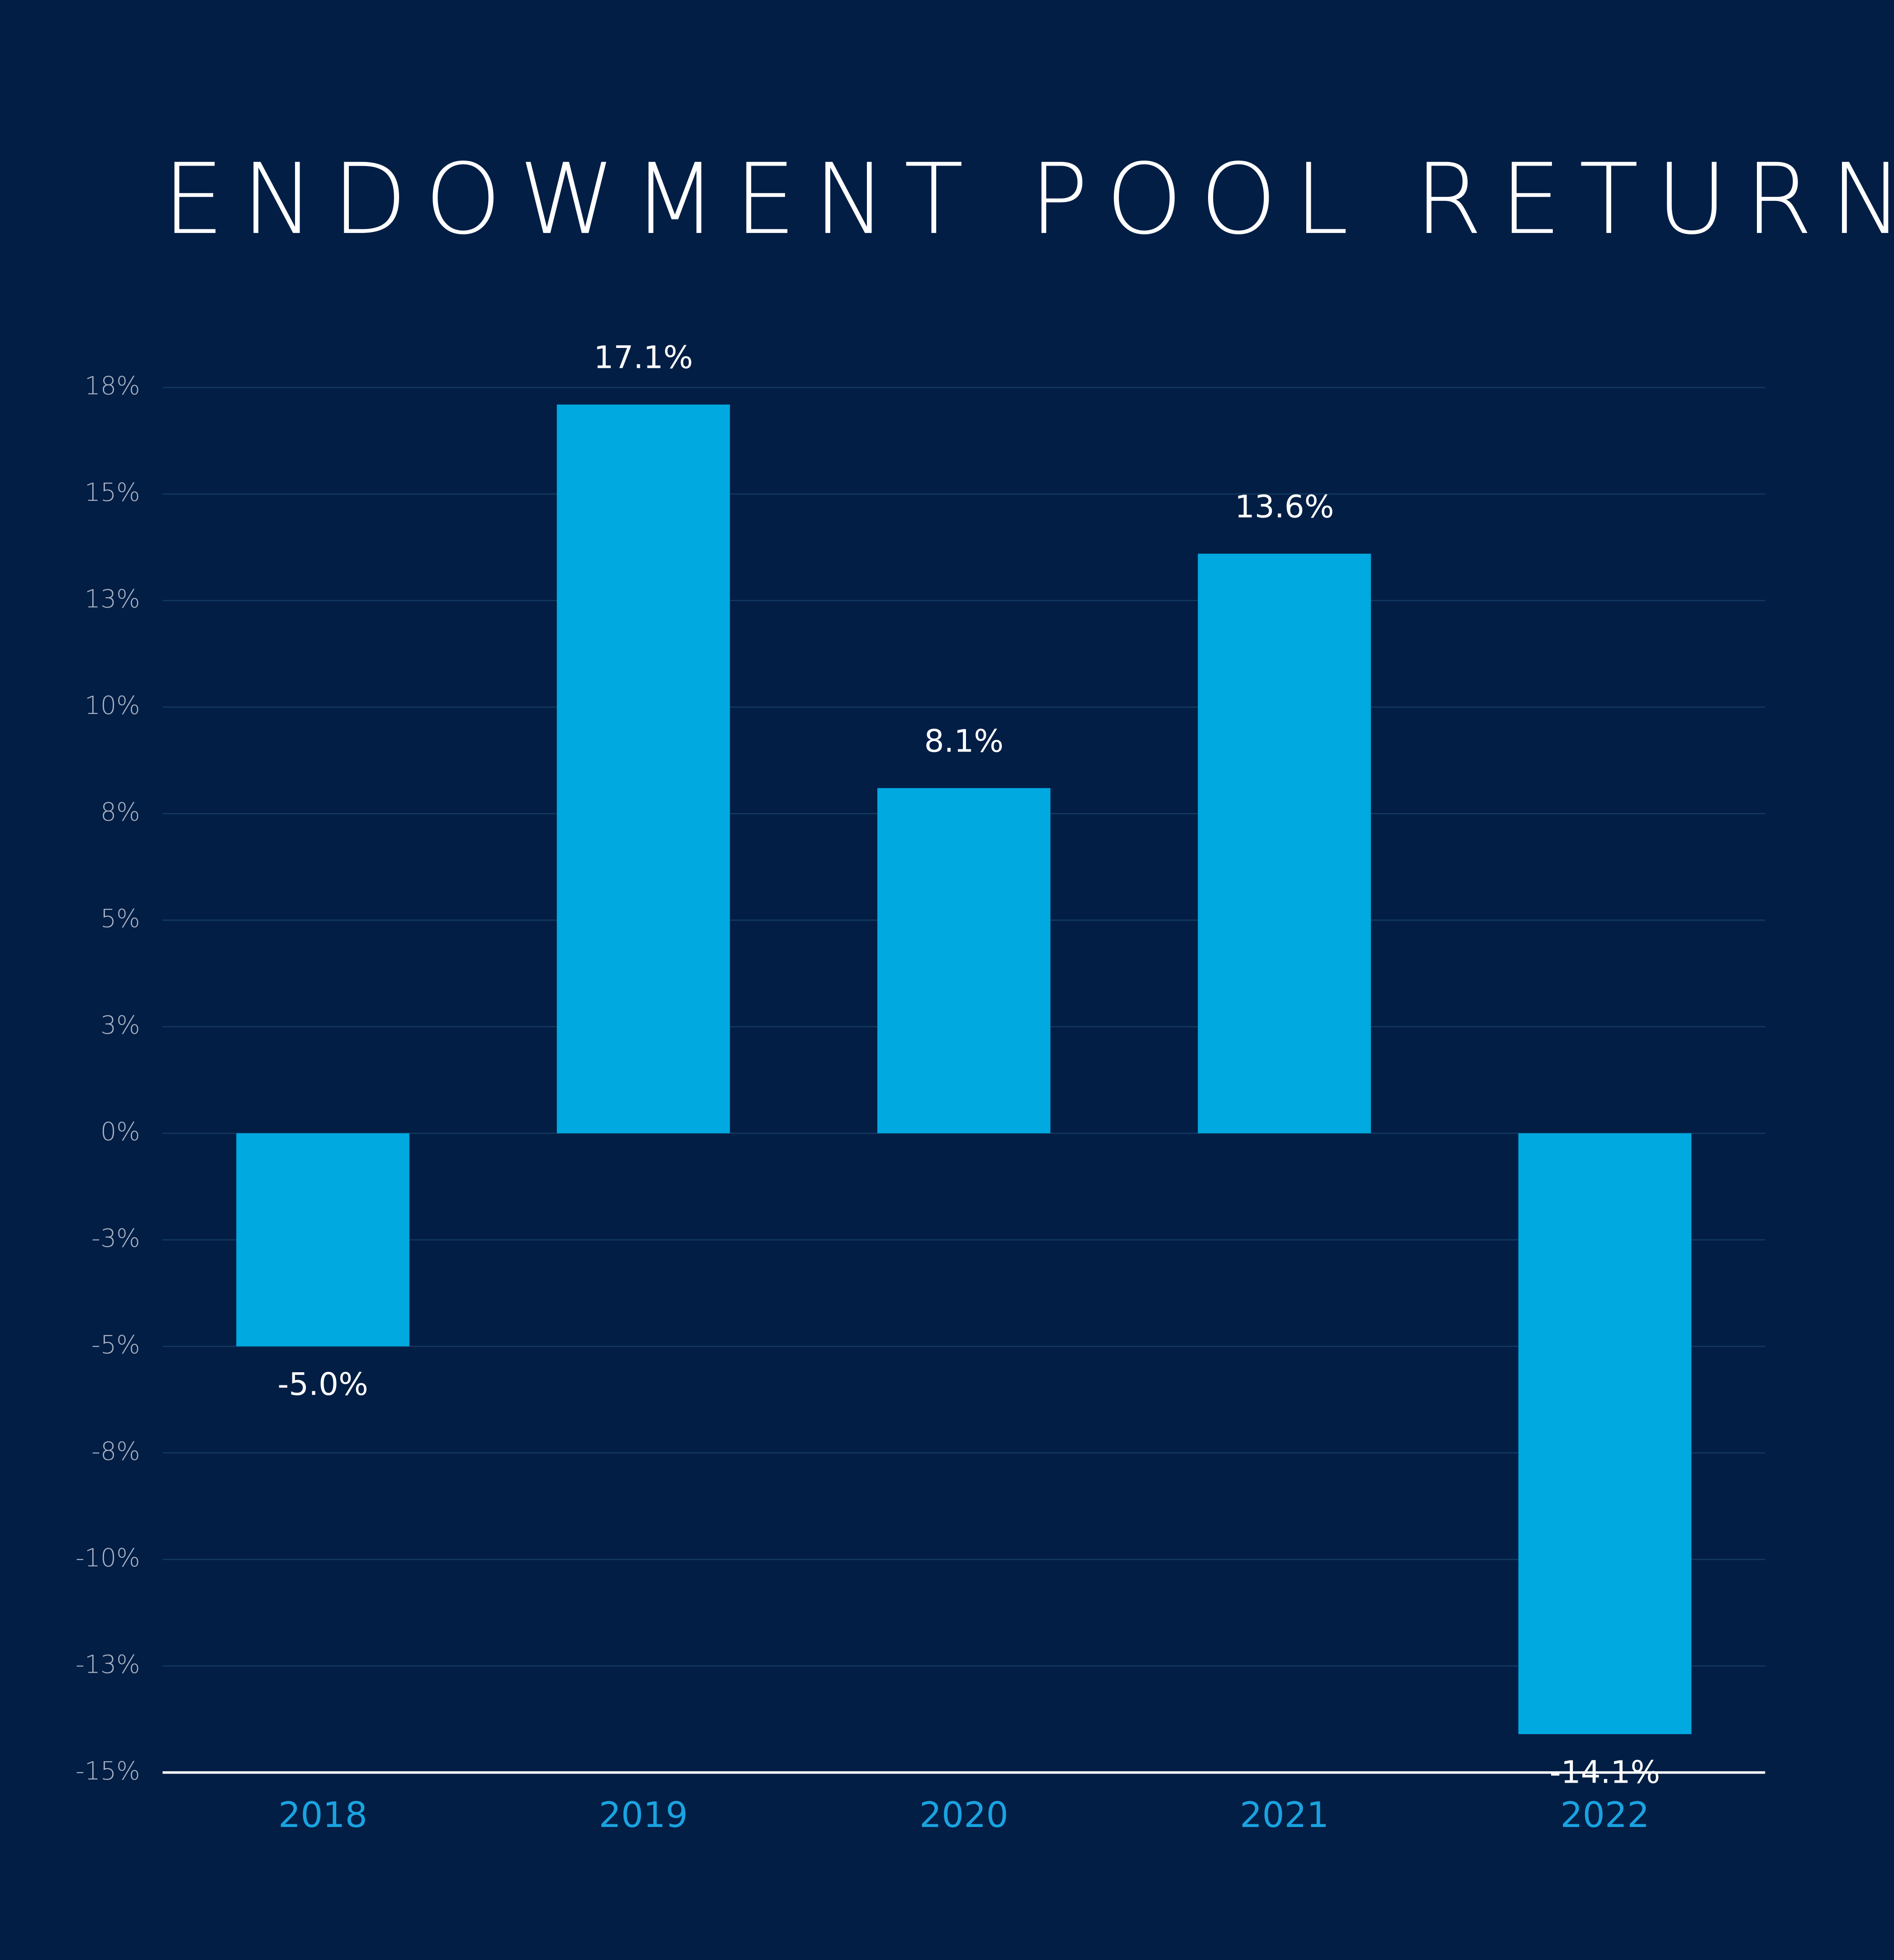 The image size is (1894, 1960). I want to click on x-tick-label: 2019, so click(643, 1816).